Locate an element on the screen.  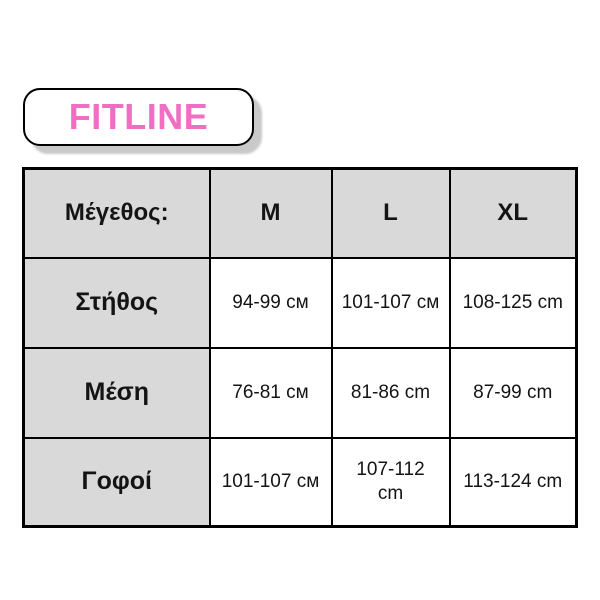
column-header-xl: XL is located at coordinates (513, 213).